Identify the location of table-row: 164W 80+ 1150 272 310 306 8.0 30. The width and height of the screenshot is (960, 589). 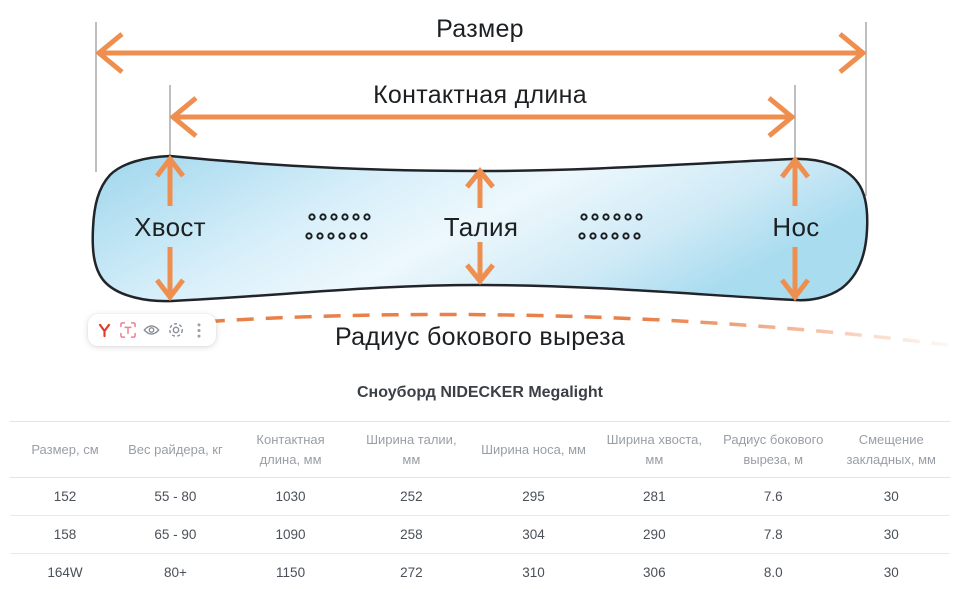
(480, 571).